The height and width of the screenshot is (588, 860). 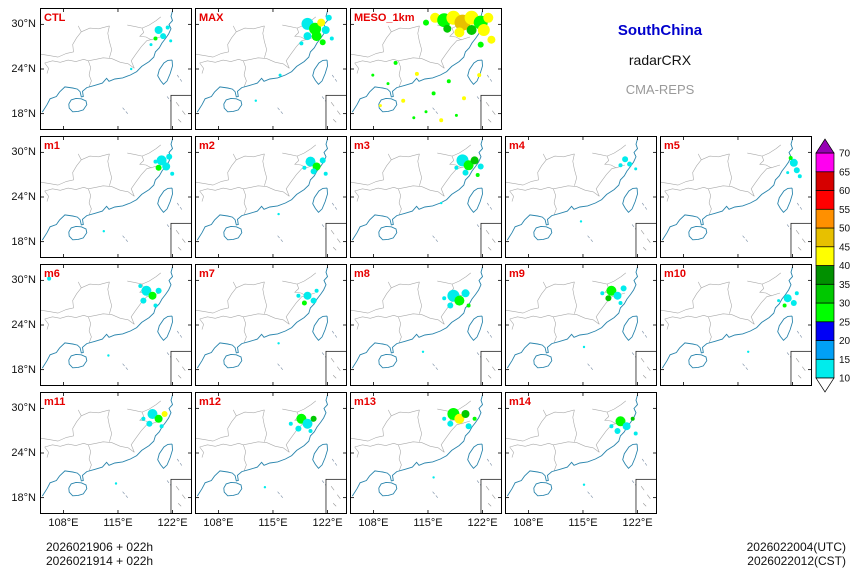 What do you see at coordinates (373, 523) in the screenshot?
I see `x-tick-label: 108°E` at bounding box center [373, 523].